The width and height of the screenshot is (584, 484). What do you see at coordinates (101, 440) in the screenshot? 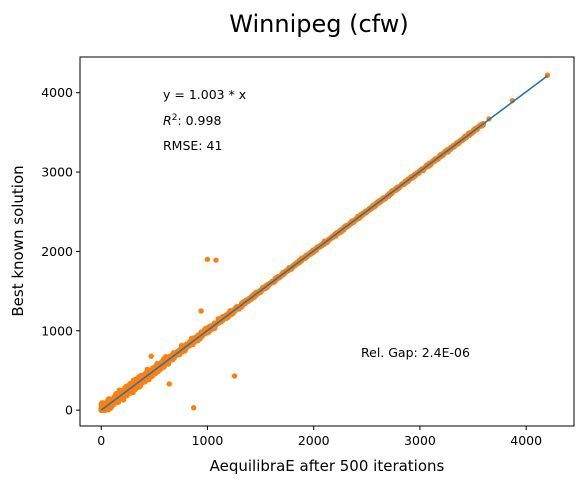
I see `x-tick-label: 0` at bounding box center [101, 440].